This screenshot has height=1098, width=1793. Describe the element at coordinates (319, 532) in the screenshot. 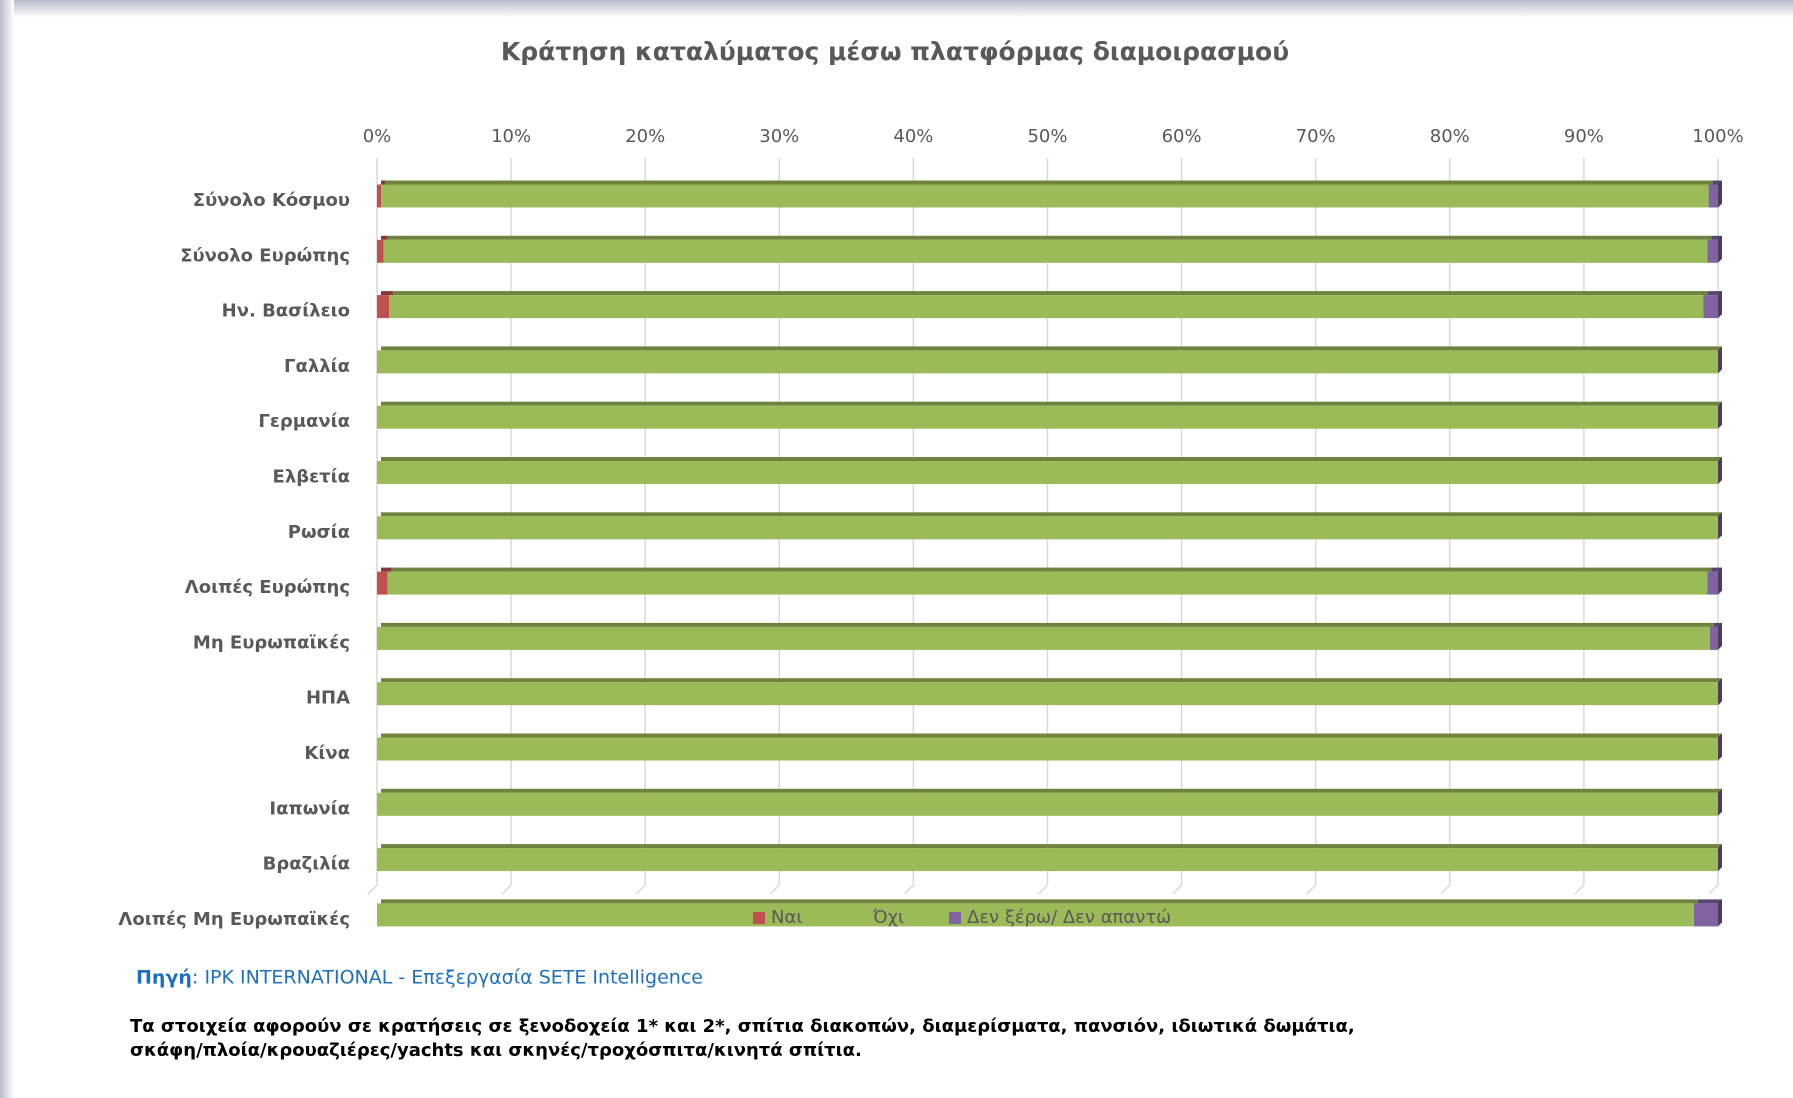

I see `y-tick-label: Ρωσία` at that location.